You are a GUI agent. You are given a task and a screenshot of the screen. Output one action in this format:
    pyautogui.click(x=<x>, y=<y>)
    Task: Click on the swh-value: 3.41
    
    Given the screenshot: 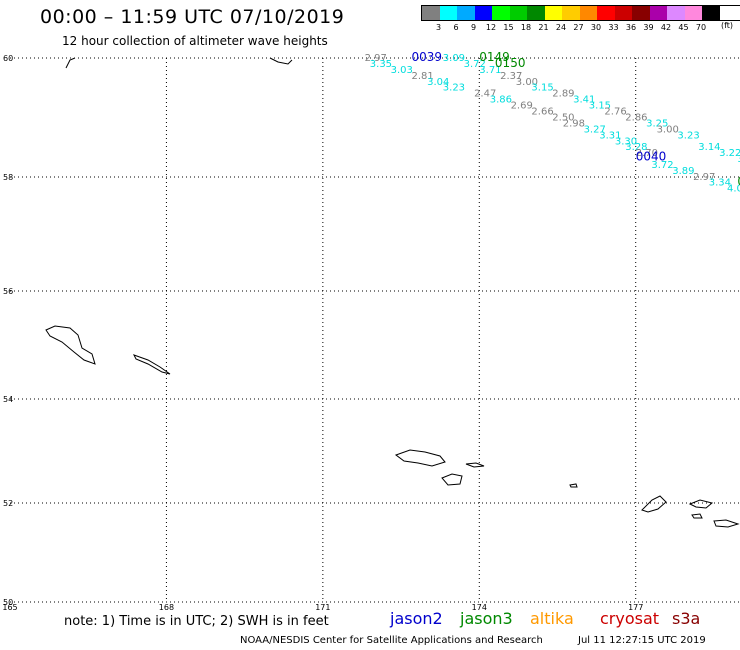 What is the action you would take?
    pyautogui.click(x=584, y=100)
    